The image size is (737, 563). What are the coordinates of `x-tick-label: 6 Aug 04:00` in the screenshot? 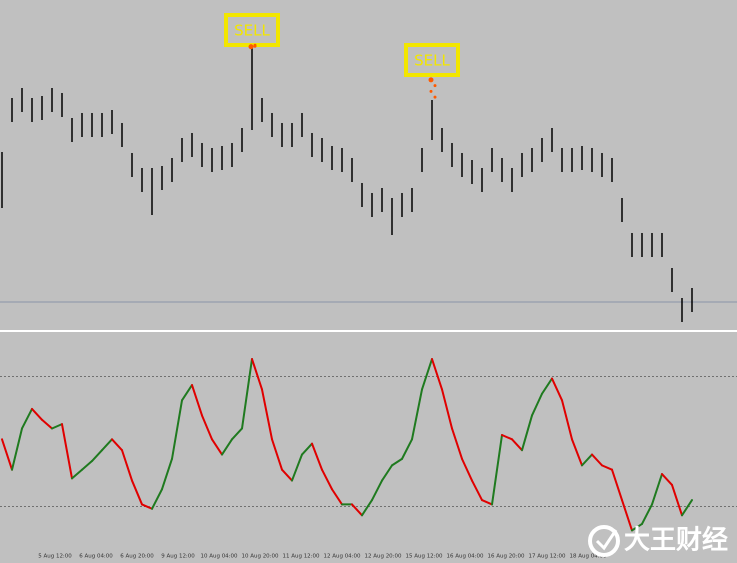 It's located at (96, 557).